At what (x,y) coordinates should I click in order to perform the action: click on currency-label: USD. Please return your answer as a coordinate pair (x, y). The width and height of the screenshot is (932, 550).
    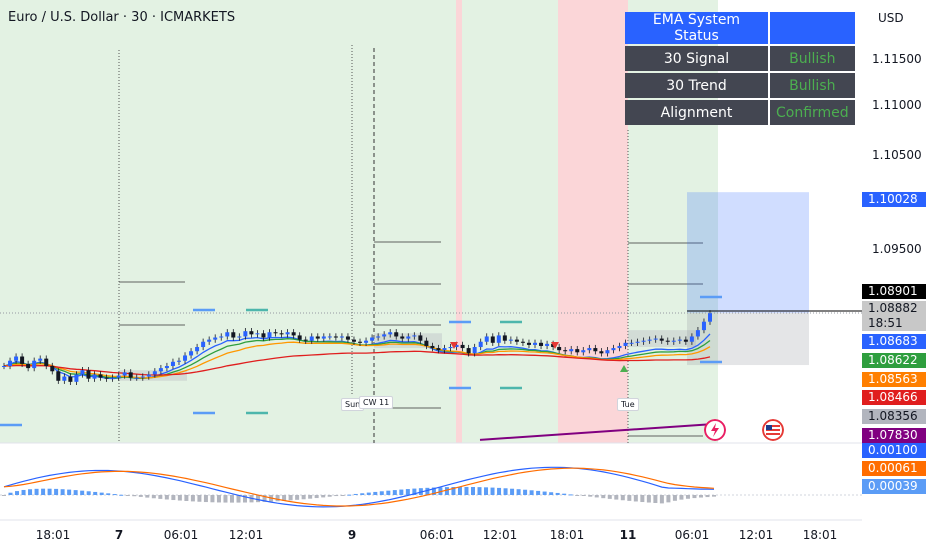
    Looking at the image, I should click on (891, 18).